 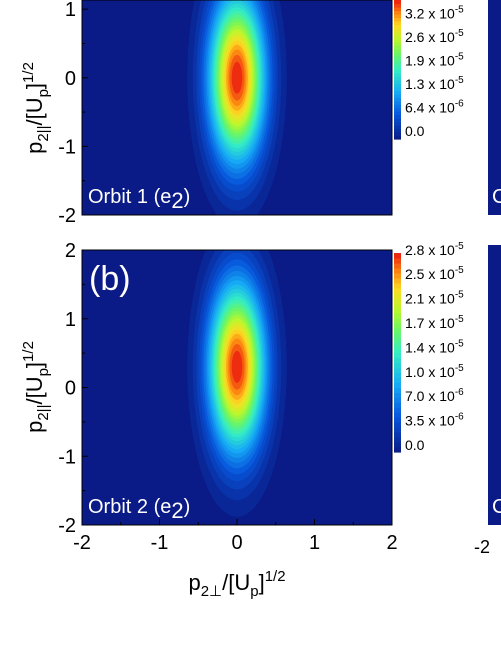 I want to click on panel-b-y-axis: -2 -1 0 1 2, so click(x=73, y=388).